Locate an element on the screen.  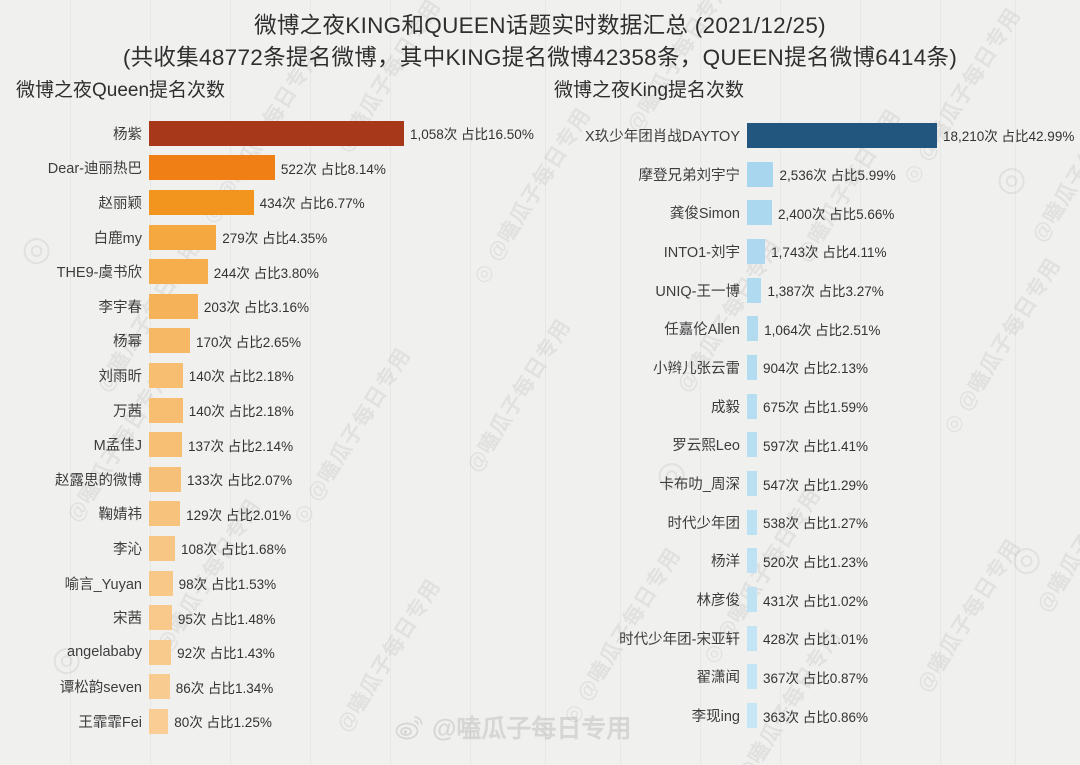
bar-row: 罗云熙Leo 597次 占比1.41% is located at coordinates (815, 445).